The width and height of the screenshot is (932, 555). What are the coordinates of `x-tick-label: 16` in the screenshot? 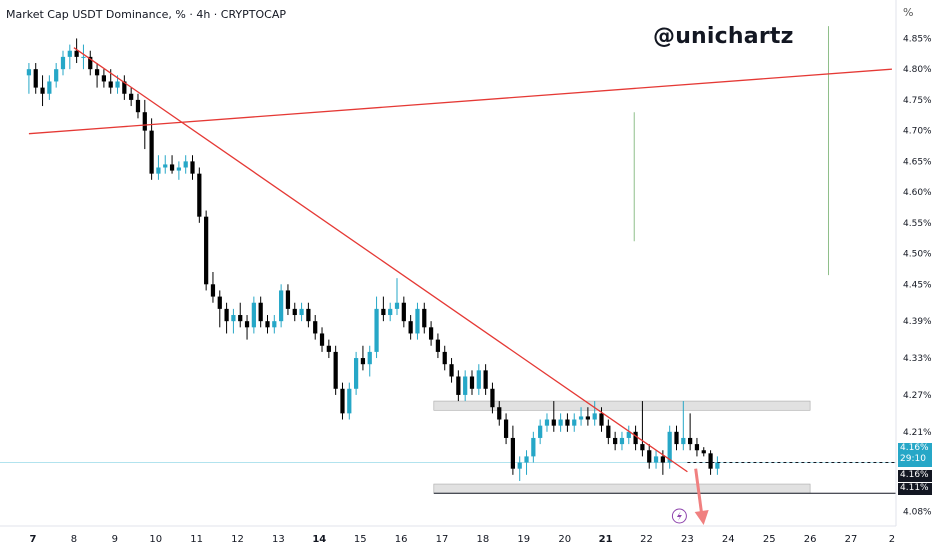 It's located at (401, 539).